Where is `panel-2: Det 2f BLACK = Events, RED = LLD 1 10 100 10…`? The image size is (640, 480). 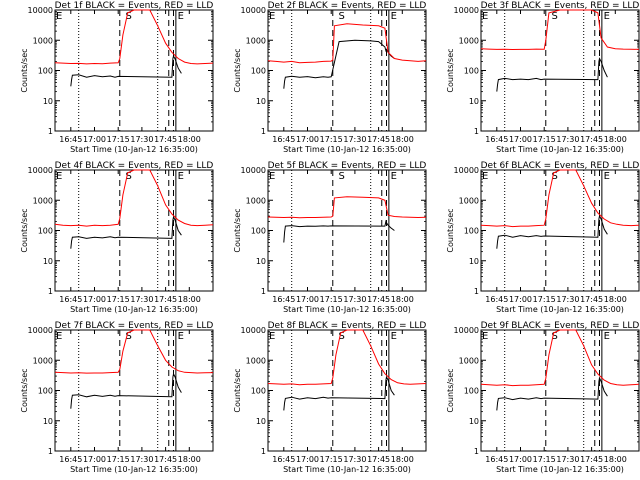
panel-2: Det 2f BLACK = Events, RED = LLD 1 10 100 10… is located at coordinates (330, 77).